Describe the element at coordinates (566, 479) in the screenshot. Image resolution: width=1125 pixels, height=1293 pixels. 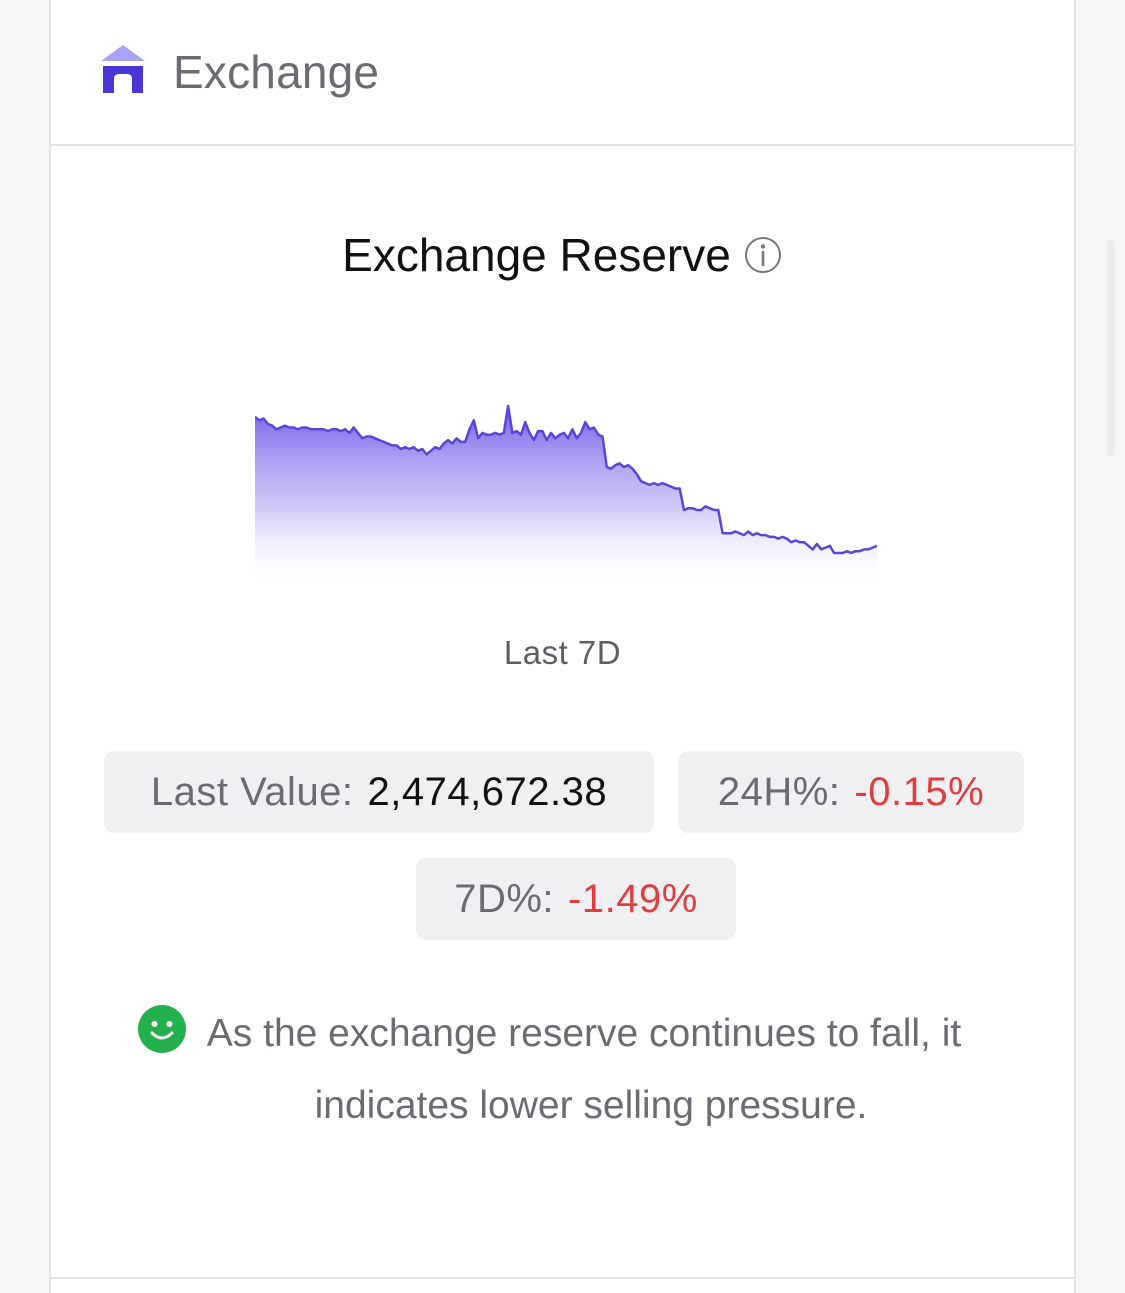
I see `chart-series-line` at that location.